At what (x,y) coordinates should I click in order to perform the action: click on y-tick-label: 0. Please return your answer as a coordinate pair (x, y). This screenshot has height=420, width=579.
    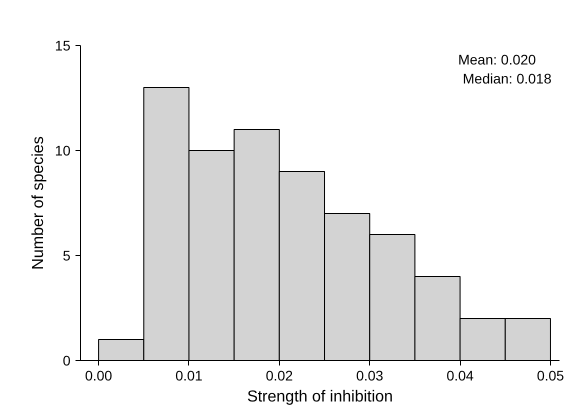
    Looking at the image, I should click on (66, 360).